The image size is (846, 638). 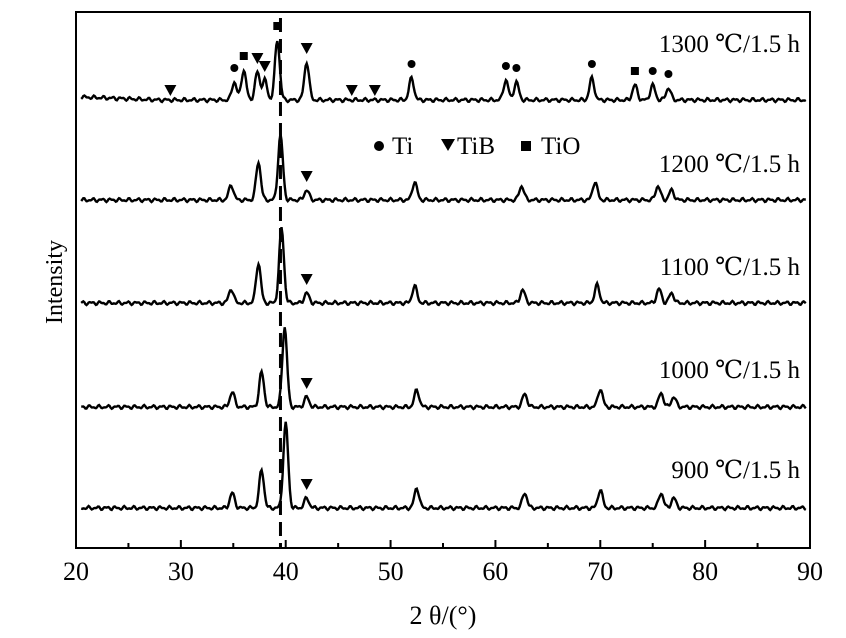 I want to click on x-tick-label: 20, so click(x=76, y=571).